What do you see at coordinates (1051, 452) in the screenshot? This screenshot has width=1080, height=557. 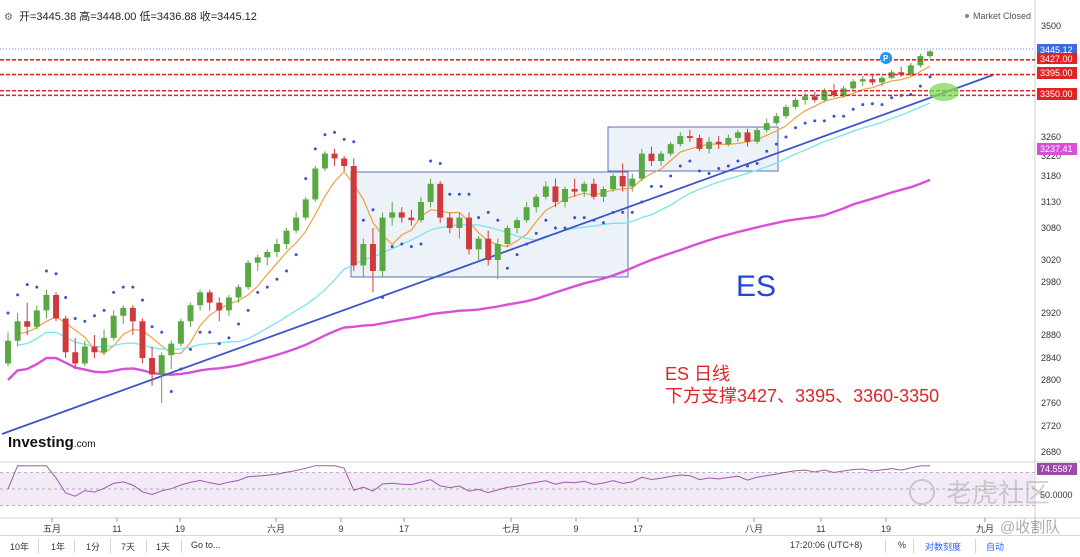 I see `y-tick-label: 2680` at bounding box center [1051, 452].